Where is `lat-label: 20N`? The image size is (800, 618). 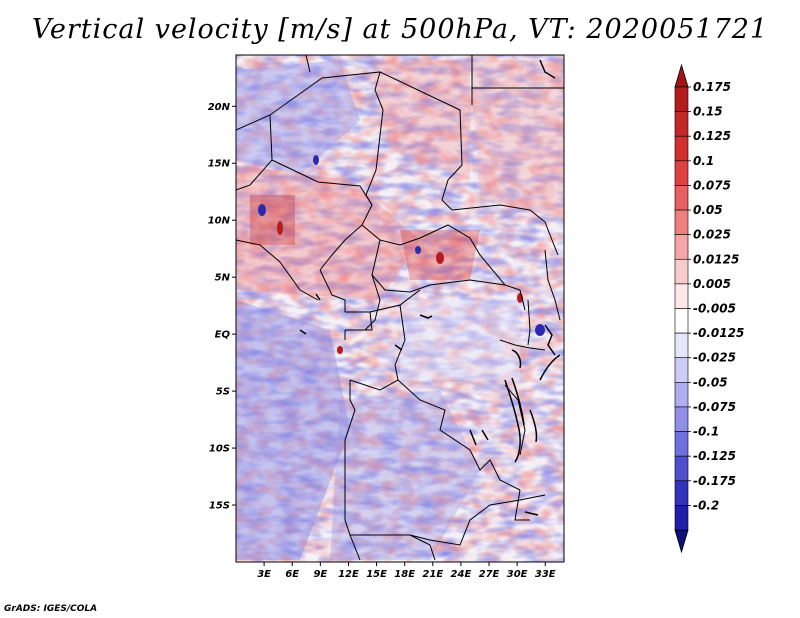
lat-label: 20N is located at coordinates (219, 107).